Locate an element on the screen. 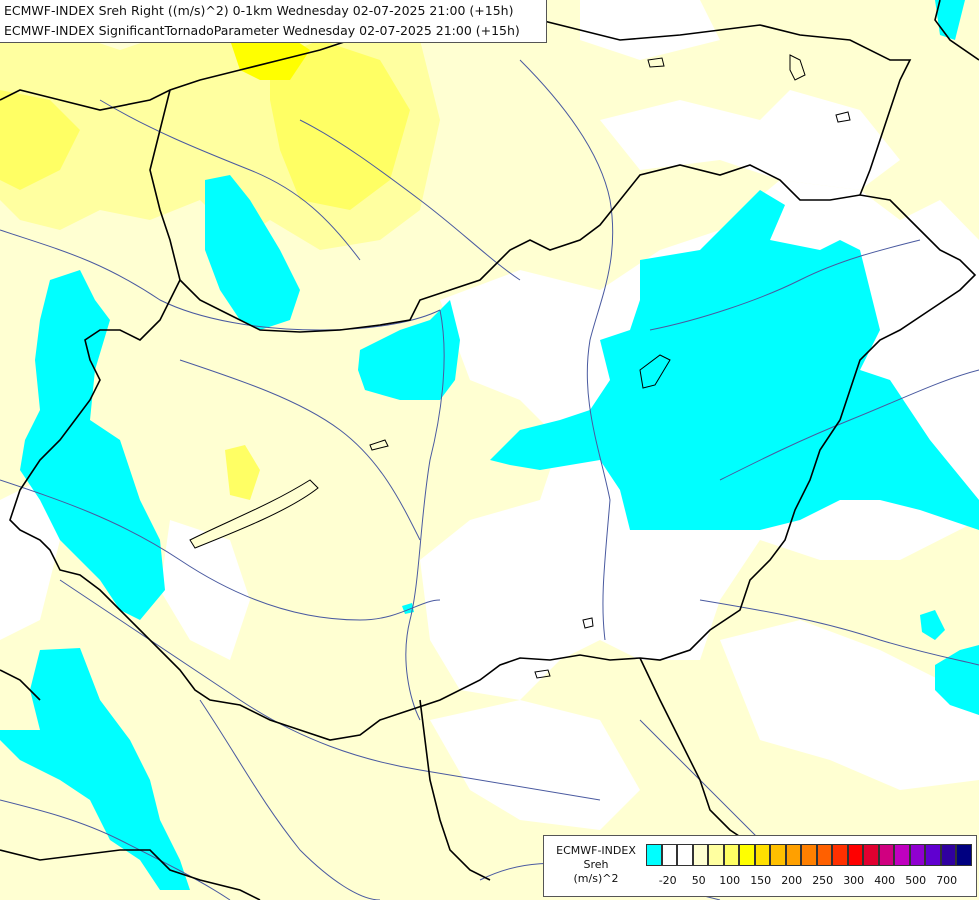  lake-balaton is located at coordinates (254, 514).